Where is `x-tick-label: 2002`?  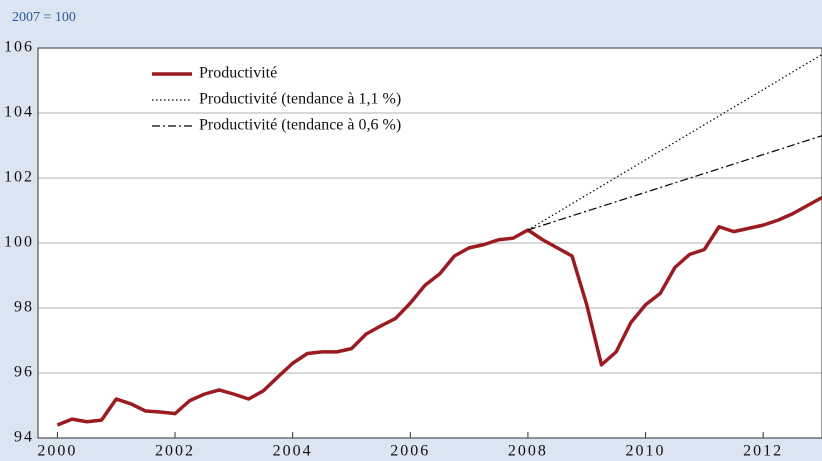 x-tick-label: 2002 is located at coordinates (175, 451).